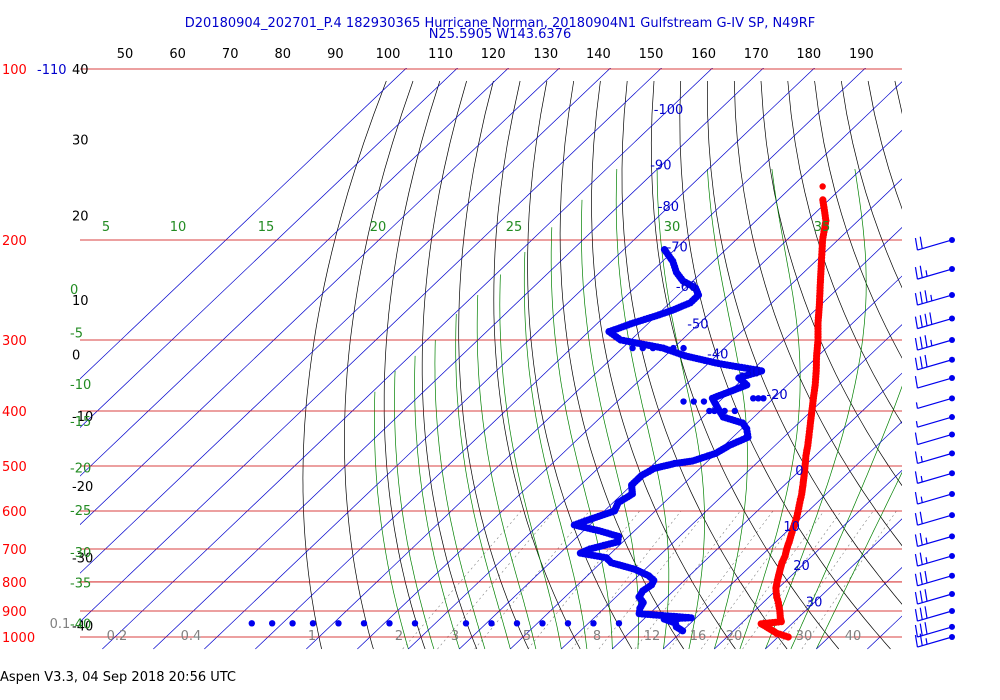 The image size is (1000, 700). What do you see at coordinates (652, 636) in the screenshot?
I see `mixing-ratio-label: 12` at bounding box center [652, 636].